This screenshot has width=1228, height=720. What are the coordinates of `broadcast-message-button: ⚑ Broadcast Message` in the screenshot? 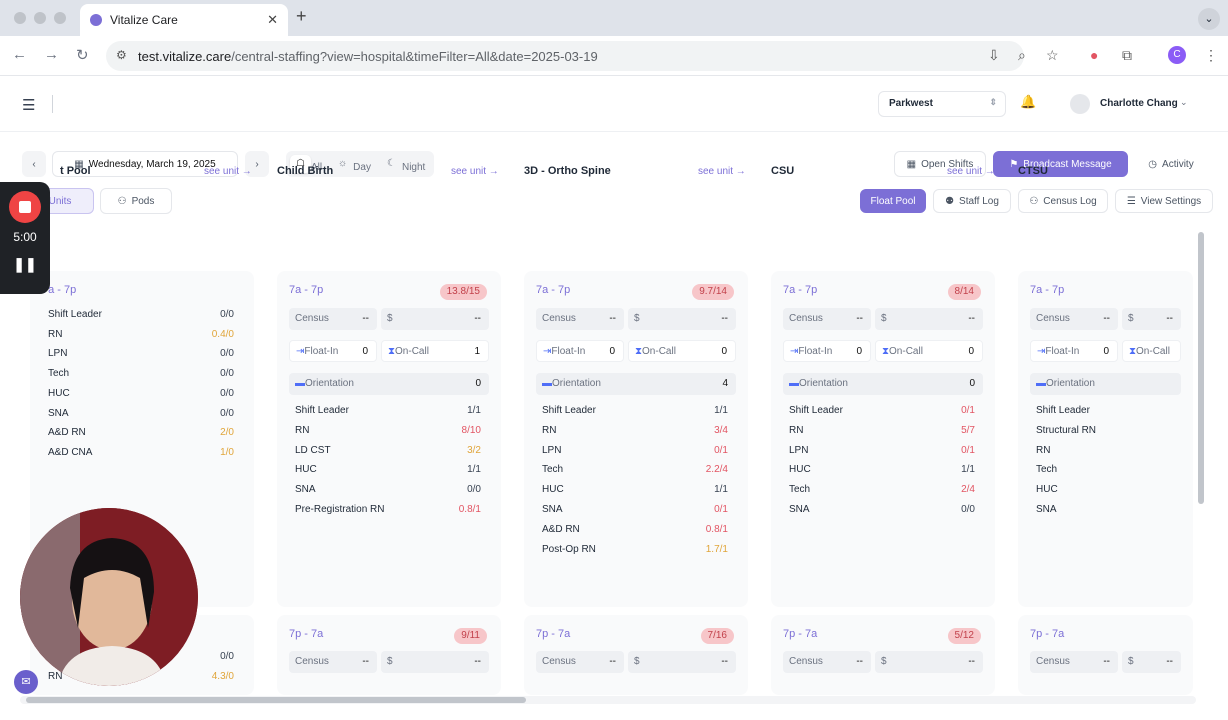 It's located at (1060, 164).